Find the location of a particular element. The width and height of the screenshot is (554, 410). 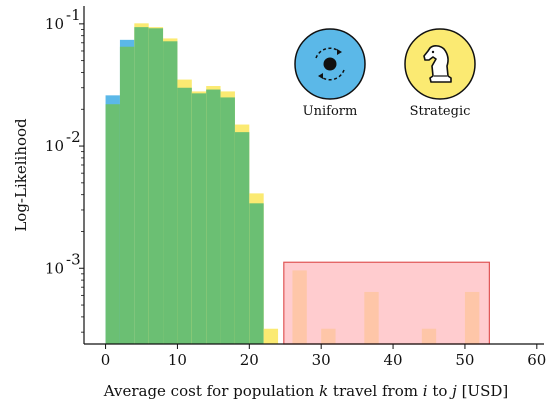

highlight-region is located at coordinates (386, 303).